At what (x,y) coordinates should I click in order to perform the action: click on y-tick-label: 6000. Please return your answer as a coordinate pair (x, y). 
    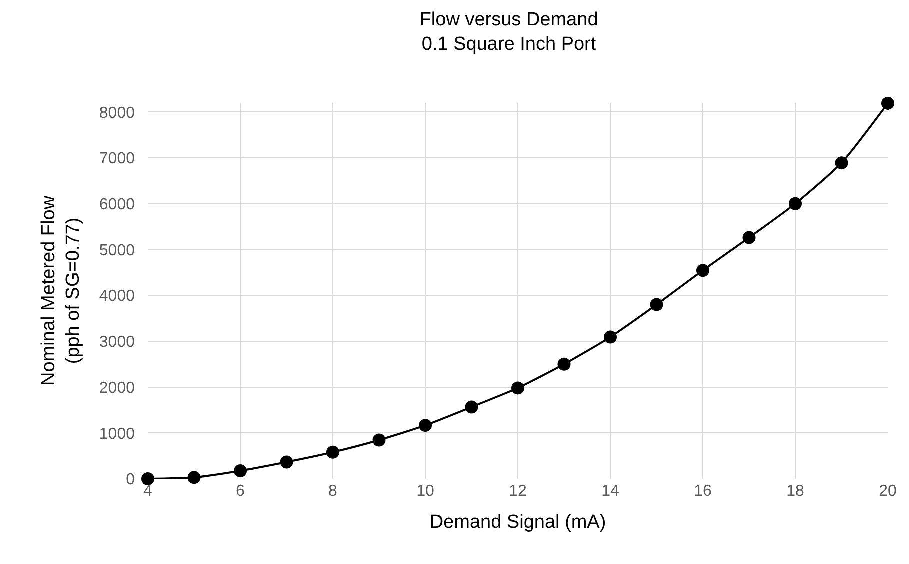
    Looking at the image, I should click on (117, 205).